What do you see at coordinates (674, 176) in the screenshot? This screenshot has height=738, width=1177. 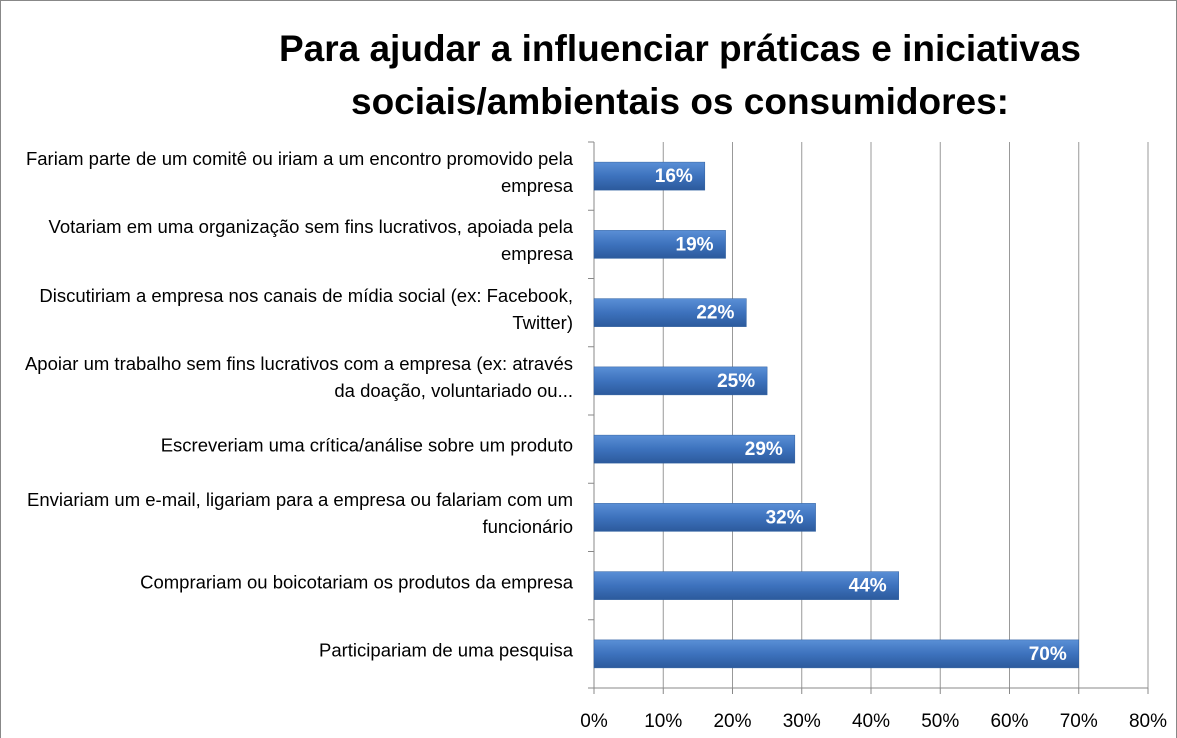 I see `data-label: 16%` at bounding box center [674, 176].